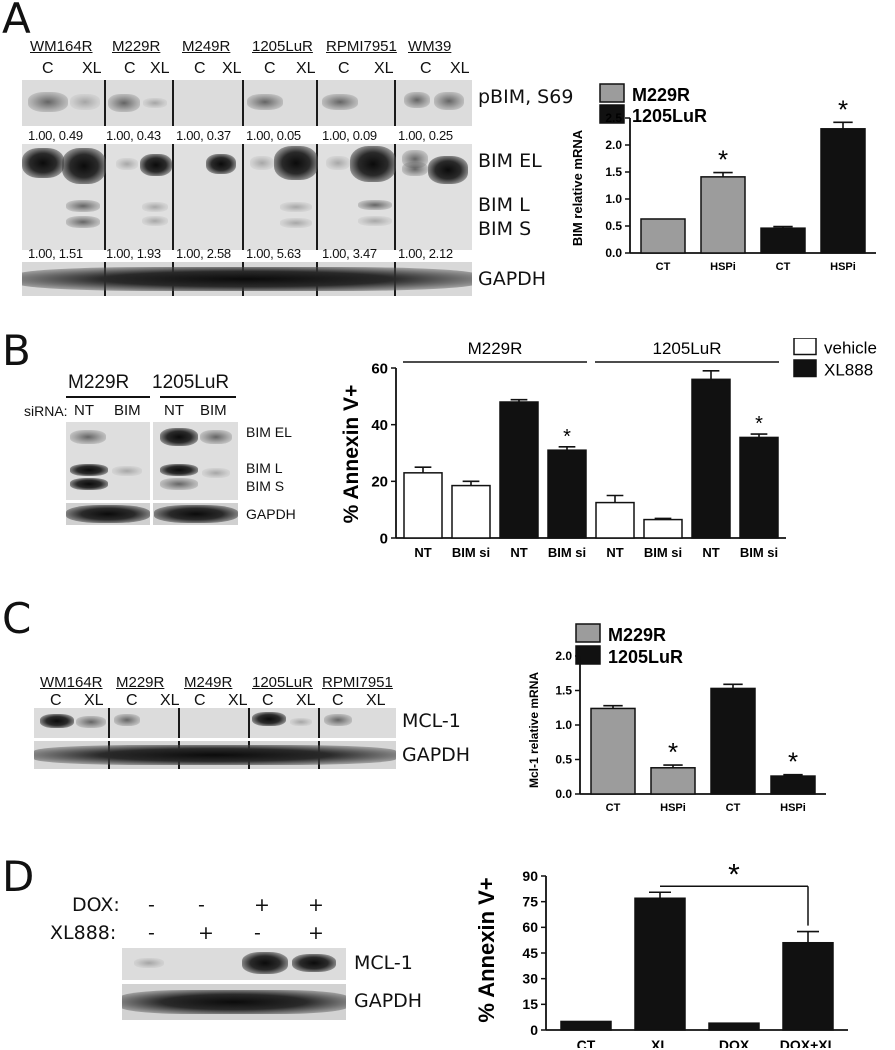  I want to click on a-cell-line-label: M229R, so click(136, 46).